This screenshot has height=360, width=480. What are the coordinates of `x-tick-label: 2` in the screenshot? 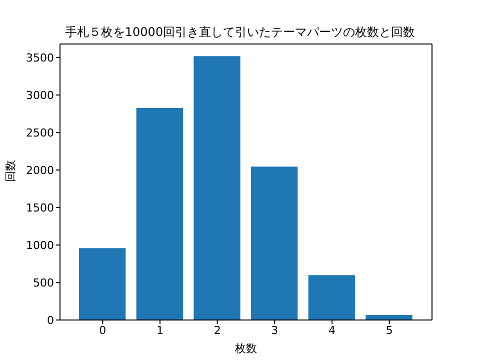 It's located at (217, 330).